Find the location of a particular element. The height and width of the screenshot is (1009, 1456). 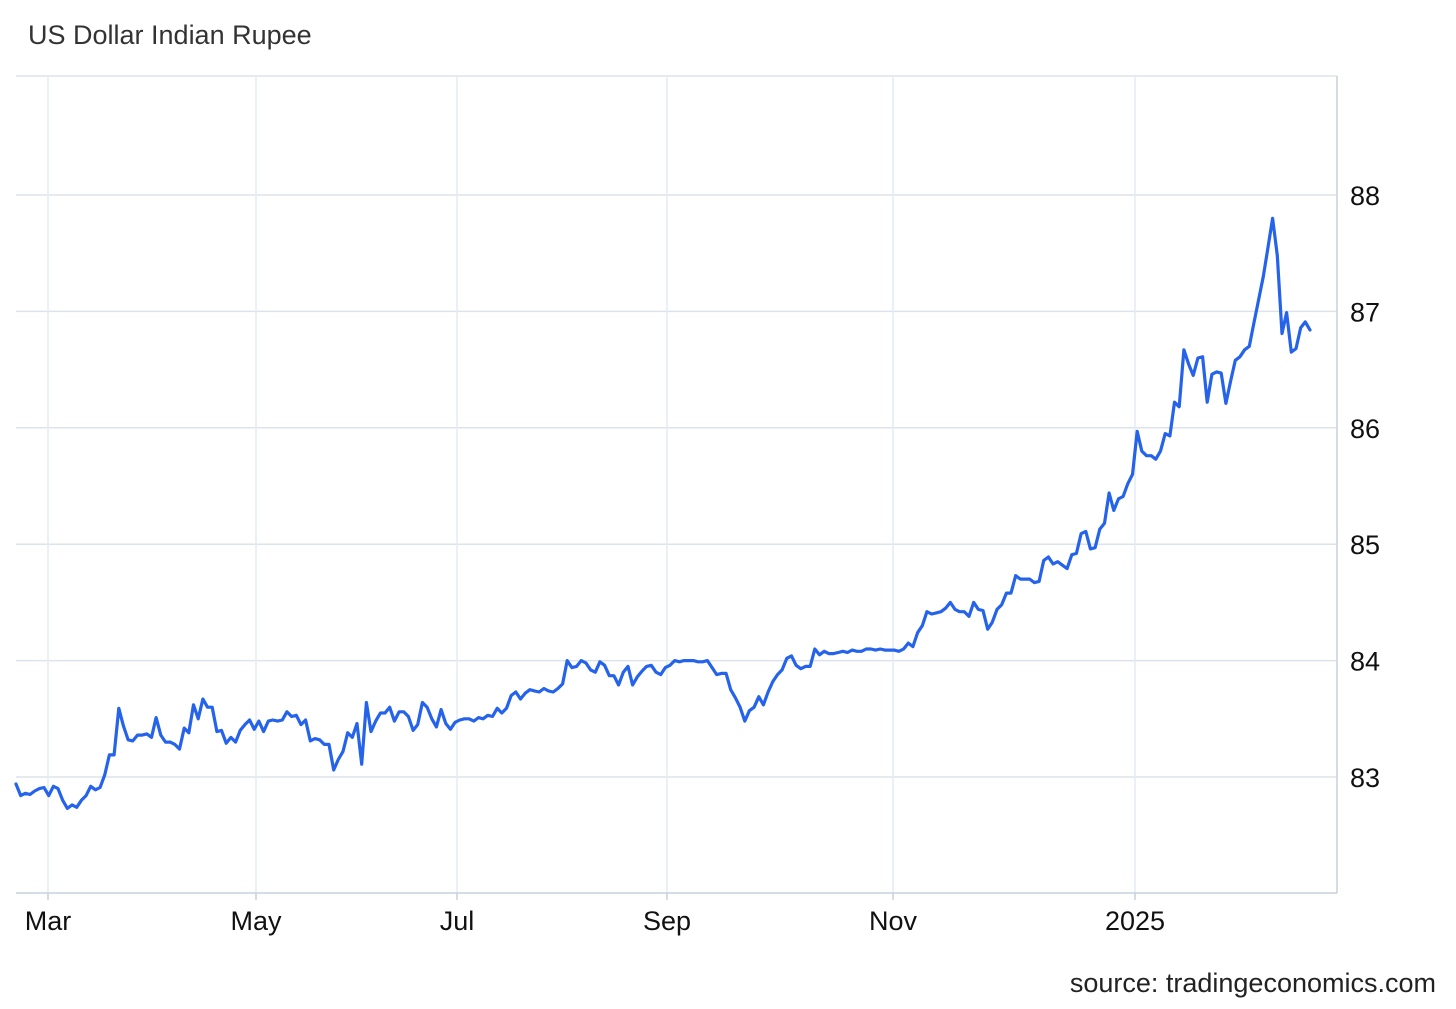

source-credit: source: tradingeconomics.com is located at coordinates (1252, 983).